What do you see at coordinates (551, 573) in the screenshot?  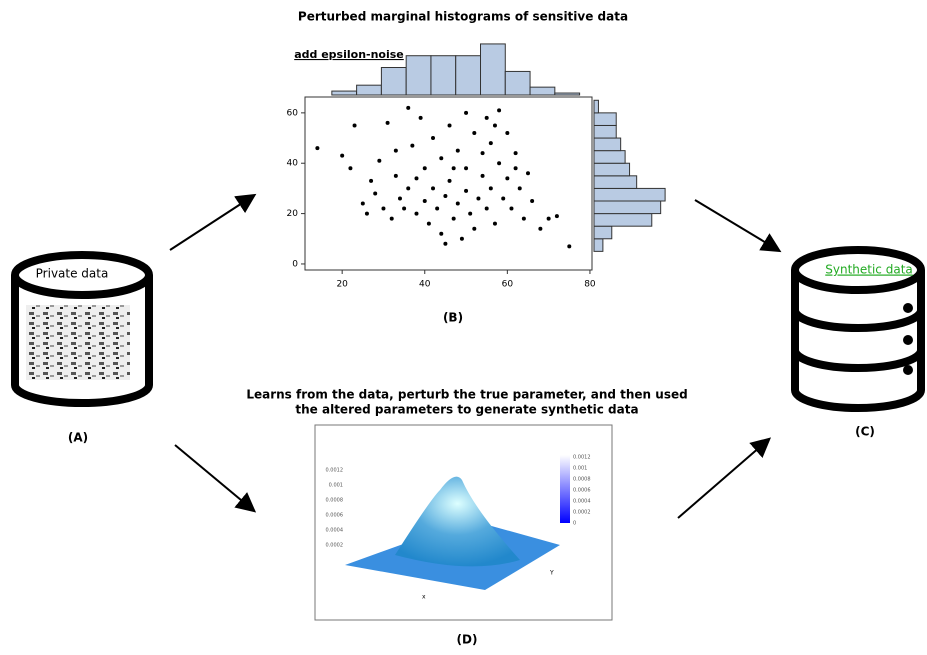 I see `axis-label: Y` at bounding box center [551, 573].